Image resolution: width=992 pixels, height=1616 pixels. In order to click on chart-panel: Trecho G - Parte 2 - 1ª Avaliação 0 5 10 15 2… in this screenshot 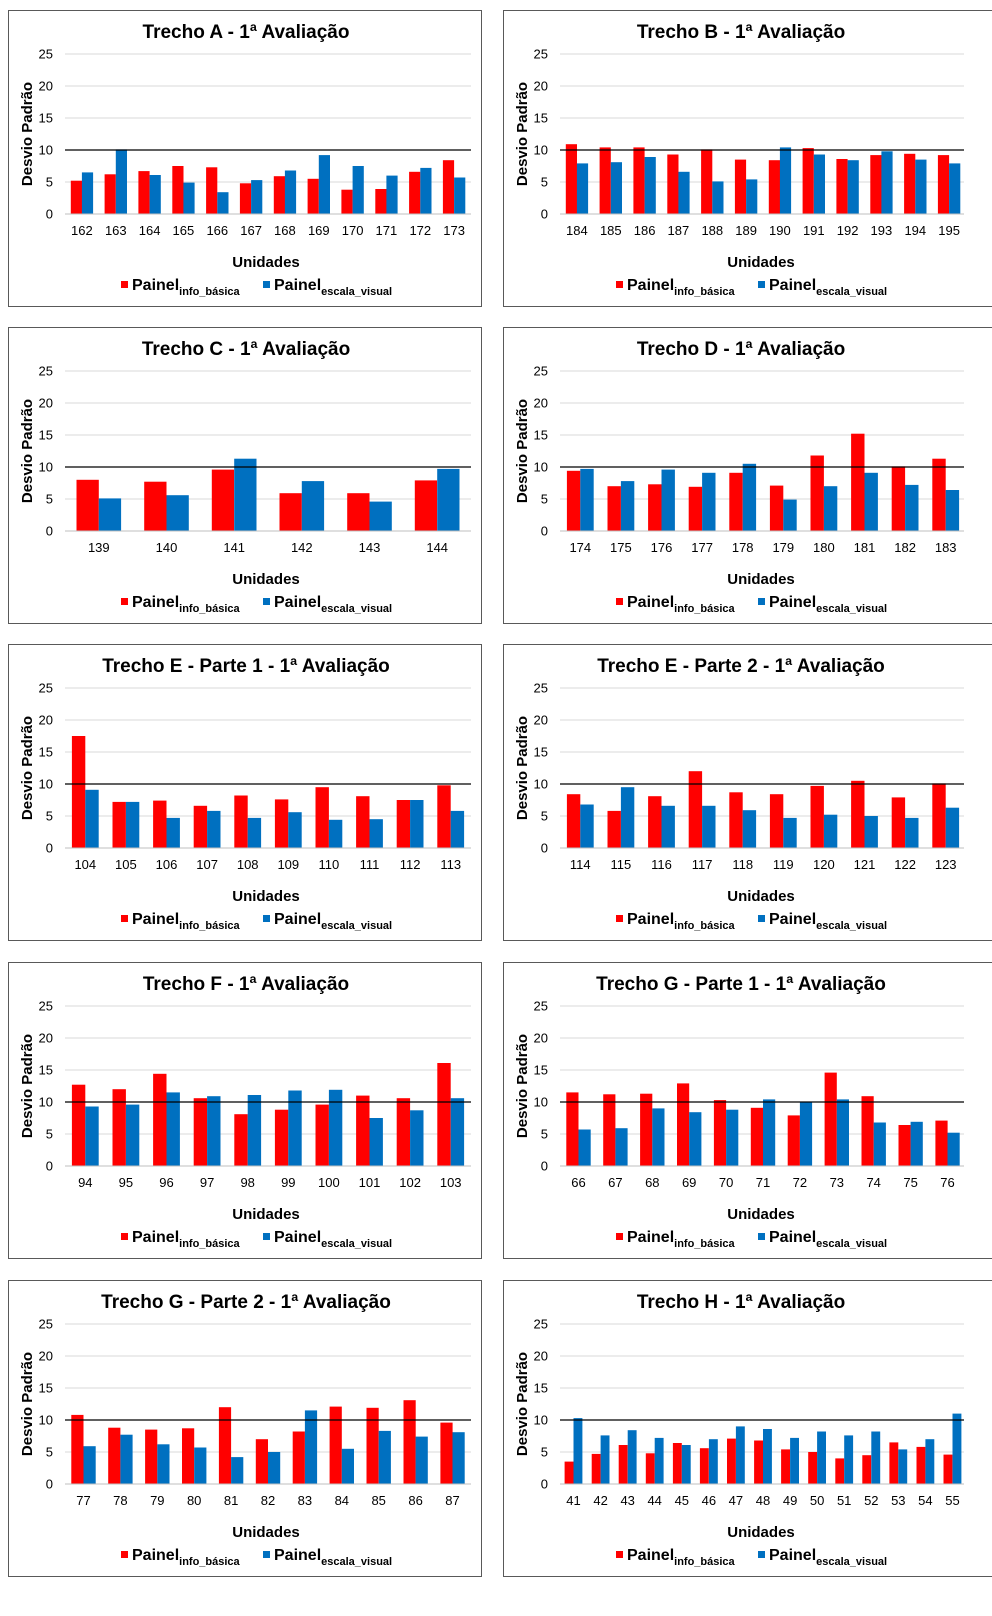, I will do `click(245, 1428)`.